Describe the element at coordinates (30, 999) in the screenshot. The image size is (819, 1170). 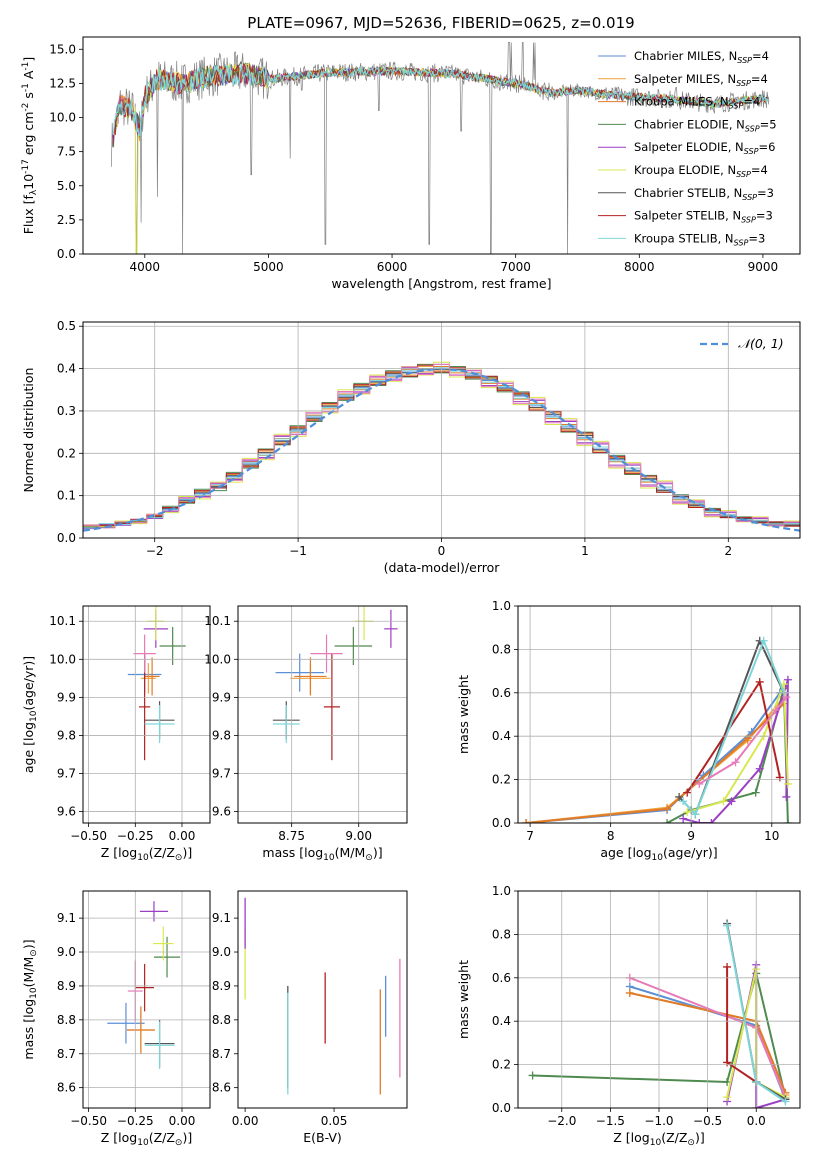
I see `y-axis-label: mass [log10(M/M⊙)]` at that location.